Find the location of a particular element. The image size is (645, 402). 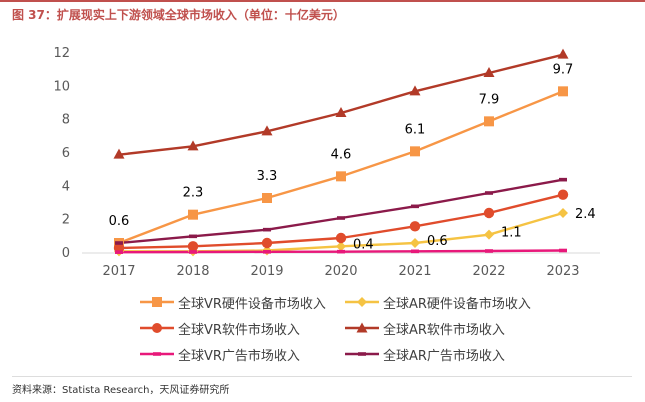

source-note: 资料来源：Statista Research，天风证券研究所 is located at coordinates (121, 390).